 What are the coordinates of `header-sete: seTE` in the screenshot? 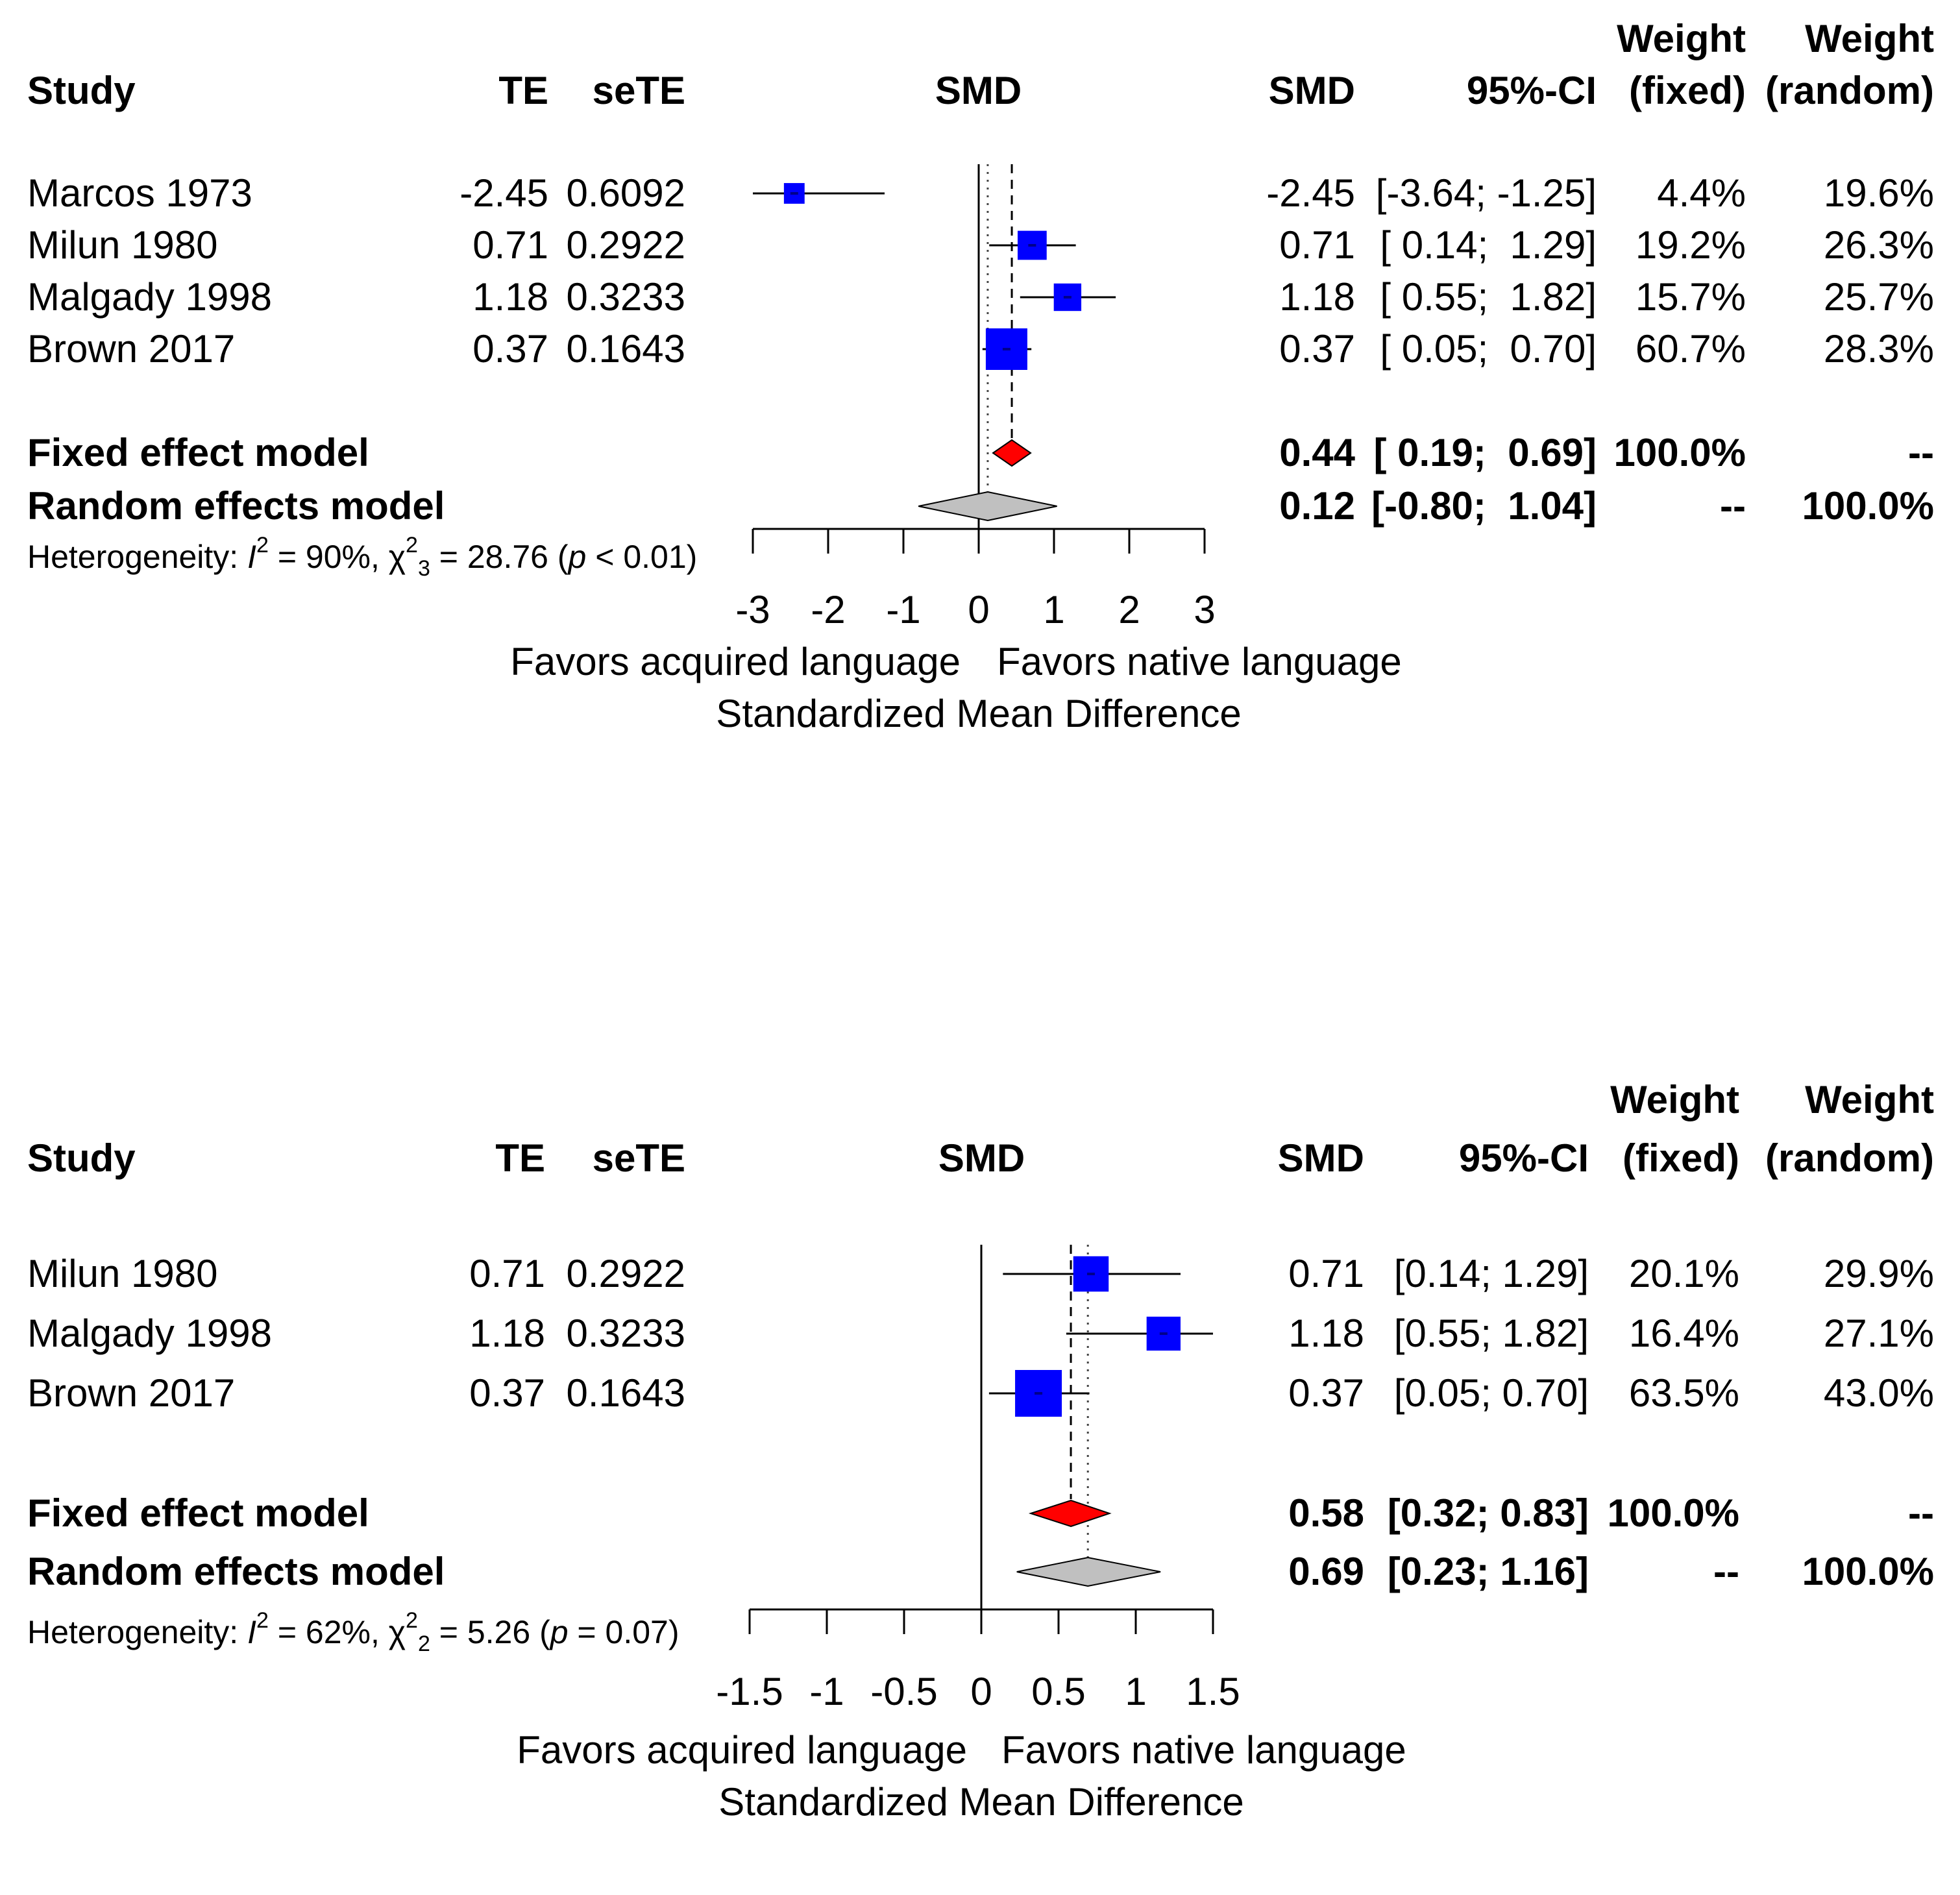 It's located at (638, 90).